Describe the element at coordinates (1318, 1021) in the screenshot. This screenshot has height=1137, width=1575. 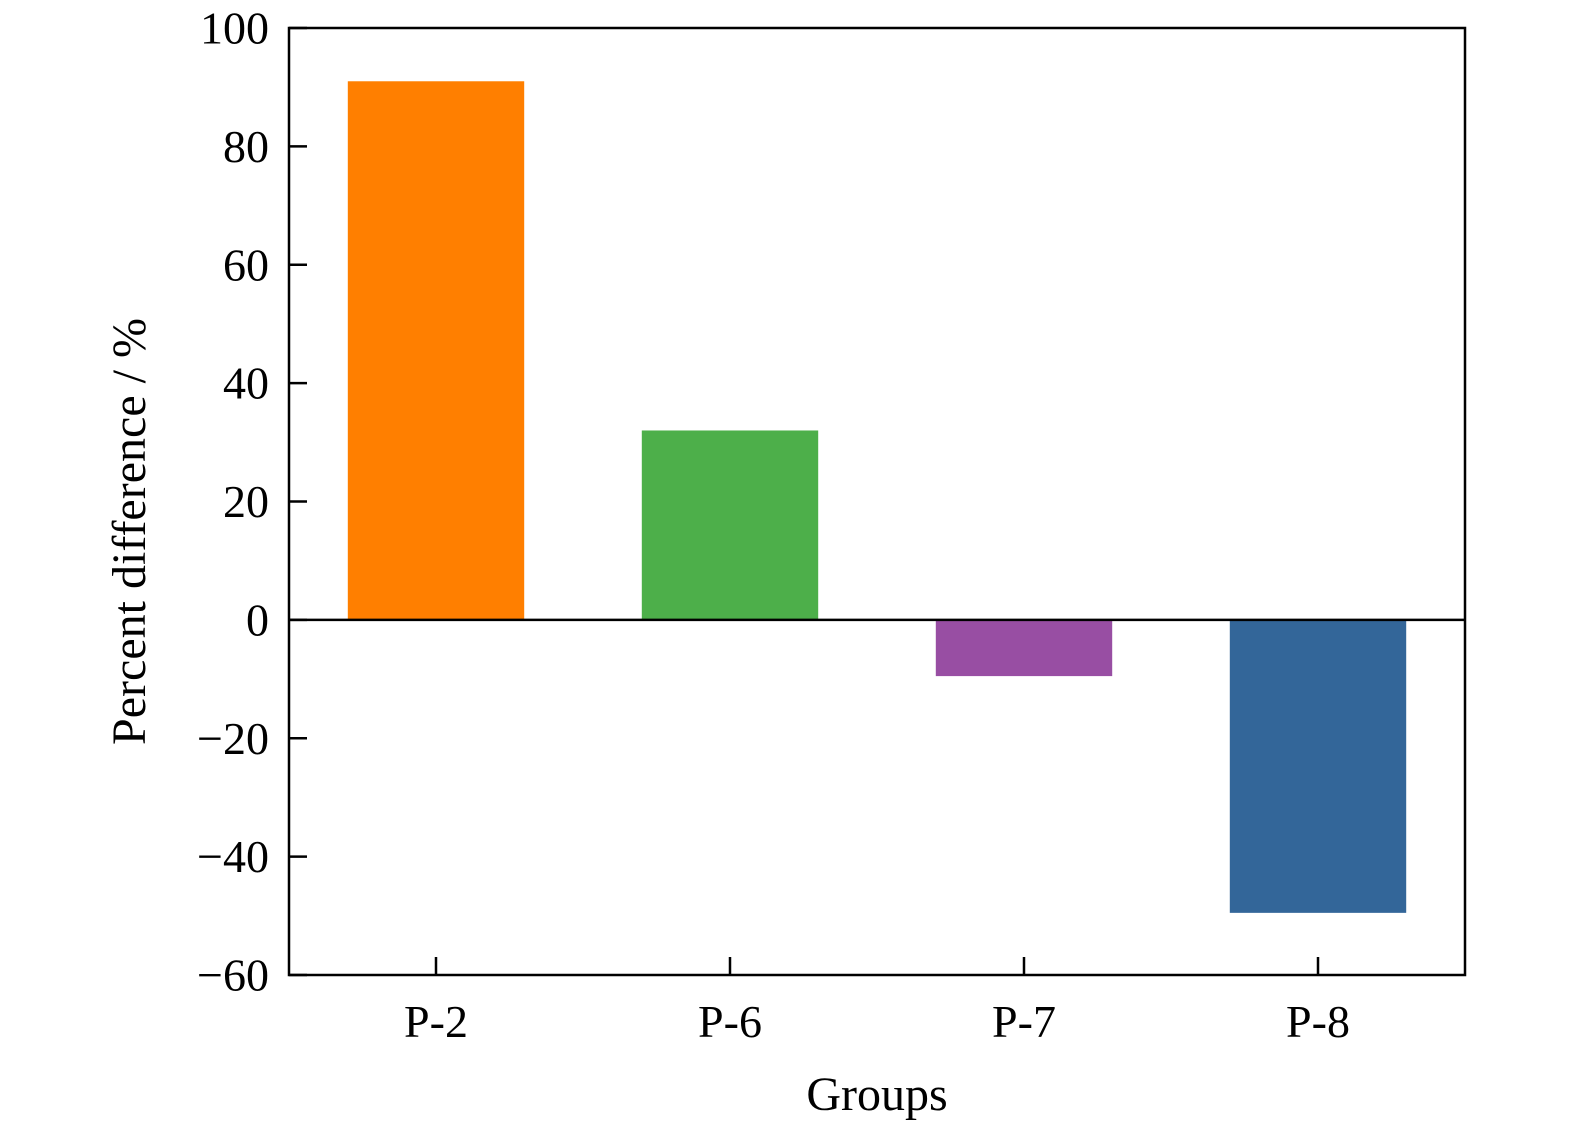
I see `x-tick-label-p-8: P-8` at that location.